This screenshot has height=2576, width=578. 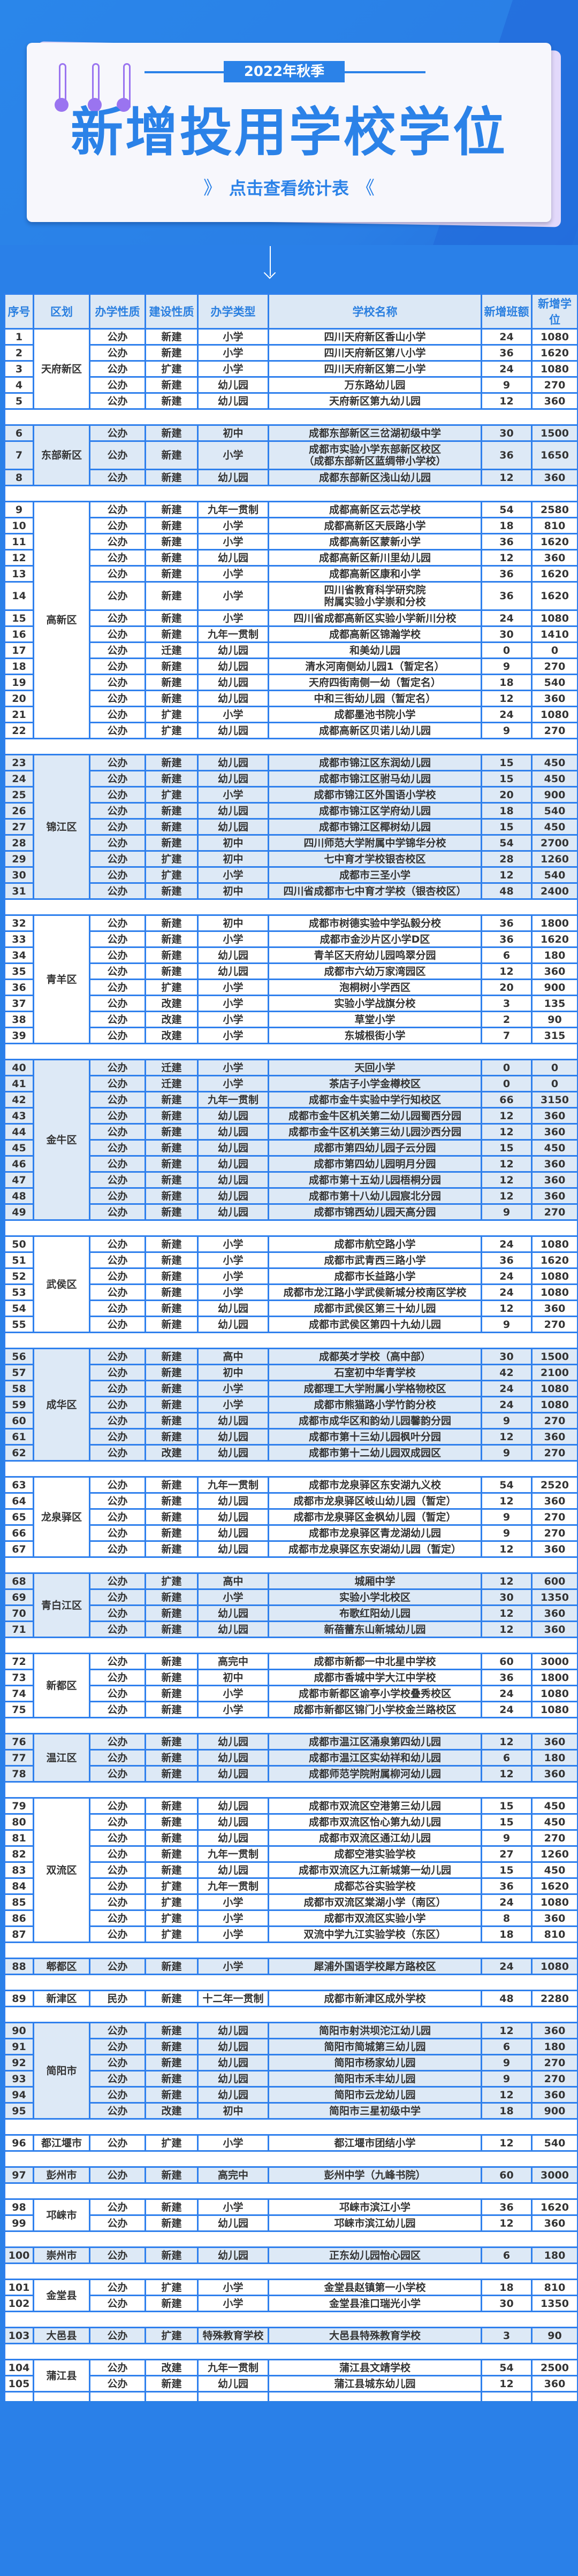 I want to click on table-row: 79 双流区 公办 新建 幼儿园 成都市双流区空港第三幼儿园 15 450, so click(x=291, y=1870).